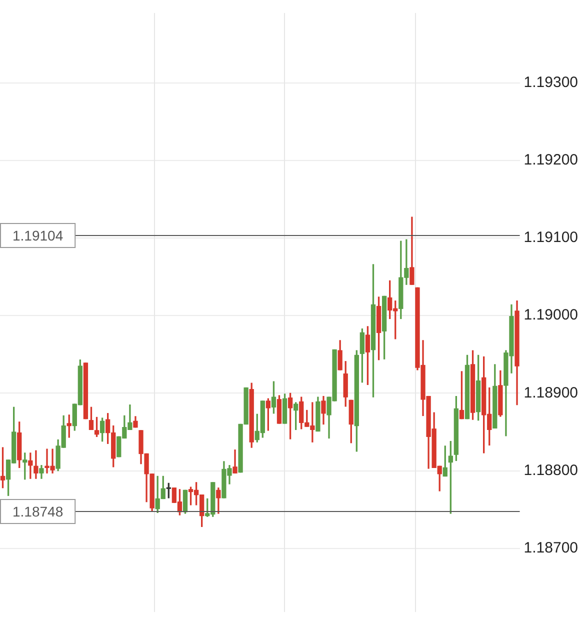 Image resolution: width=582 pixels, height=625 pixels. What do you see at coordinates (551, 237) in the screenshot?
I see `y-tick-label: 1.19100` at bounding box center [551, 237].